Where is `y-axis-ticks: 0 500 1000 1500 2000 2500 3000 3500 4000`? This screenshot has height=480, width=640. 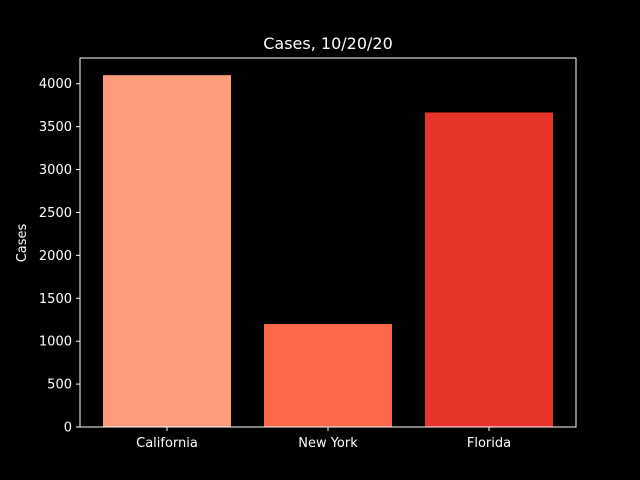 y-axis-ticks: 0 500 1000 1500 2000 2500 3000 3500 4000 is located at coordinates (59, 256).